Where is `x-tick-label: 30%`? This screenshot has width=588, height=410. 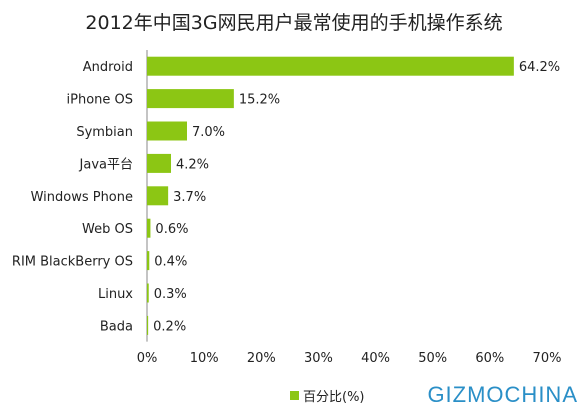 x-tick-label: 30% is located at coordinates (318, 358).